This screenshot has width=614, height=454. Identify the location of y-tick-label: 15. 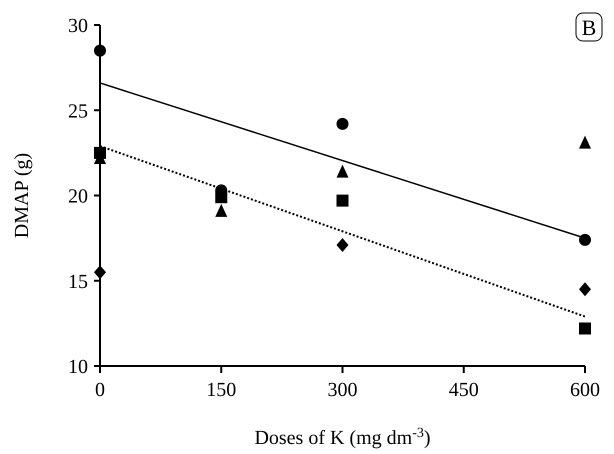
(78, 281).